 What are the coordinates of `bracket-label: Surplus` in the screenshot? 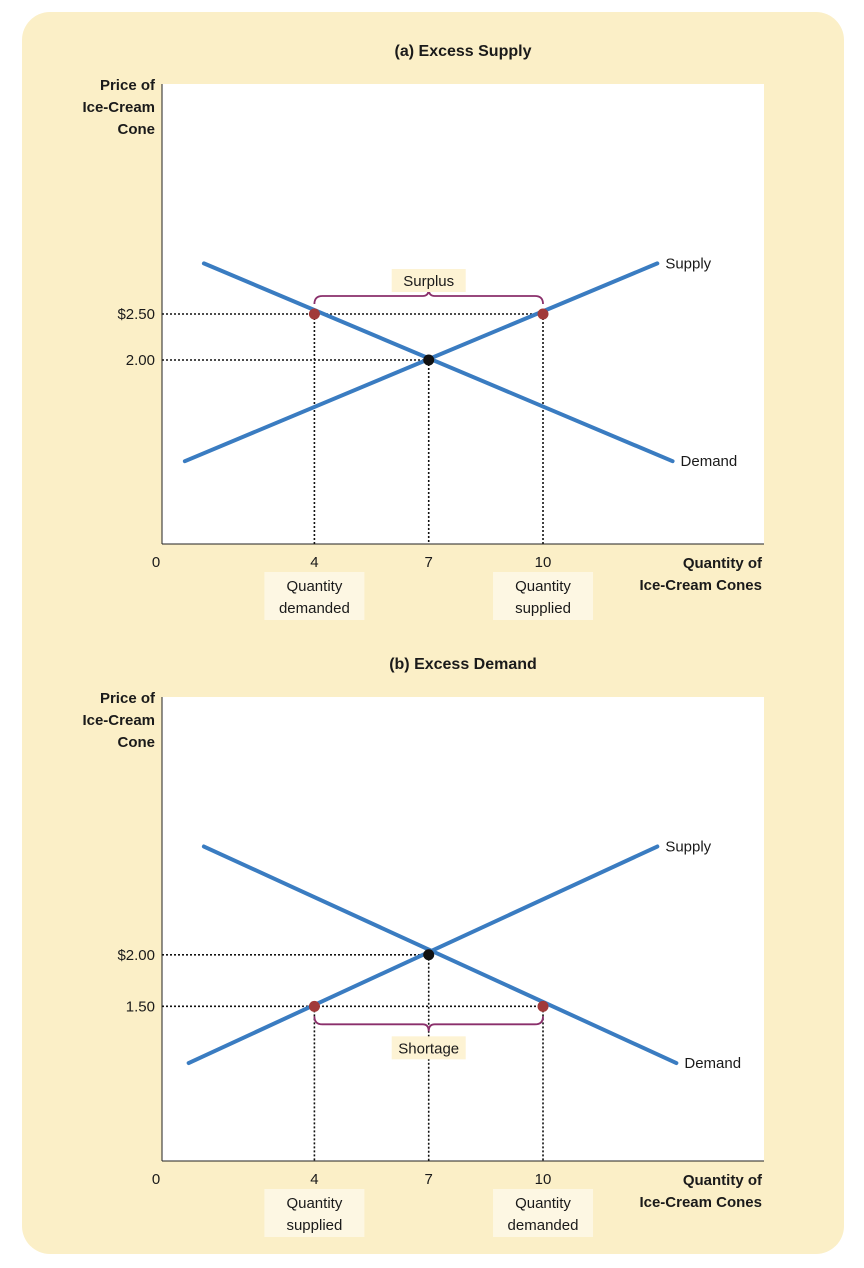 It's located at (428, 281).